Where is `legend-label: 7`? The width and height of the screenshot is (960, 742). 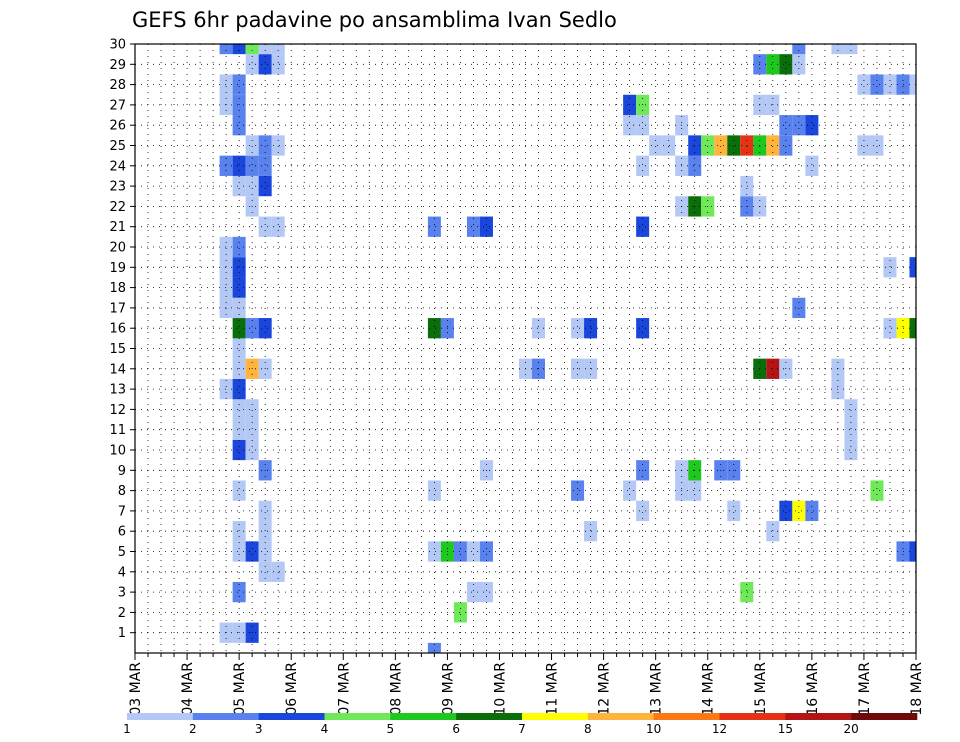 legend-label: 7 is located at coordinates (522, 729).